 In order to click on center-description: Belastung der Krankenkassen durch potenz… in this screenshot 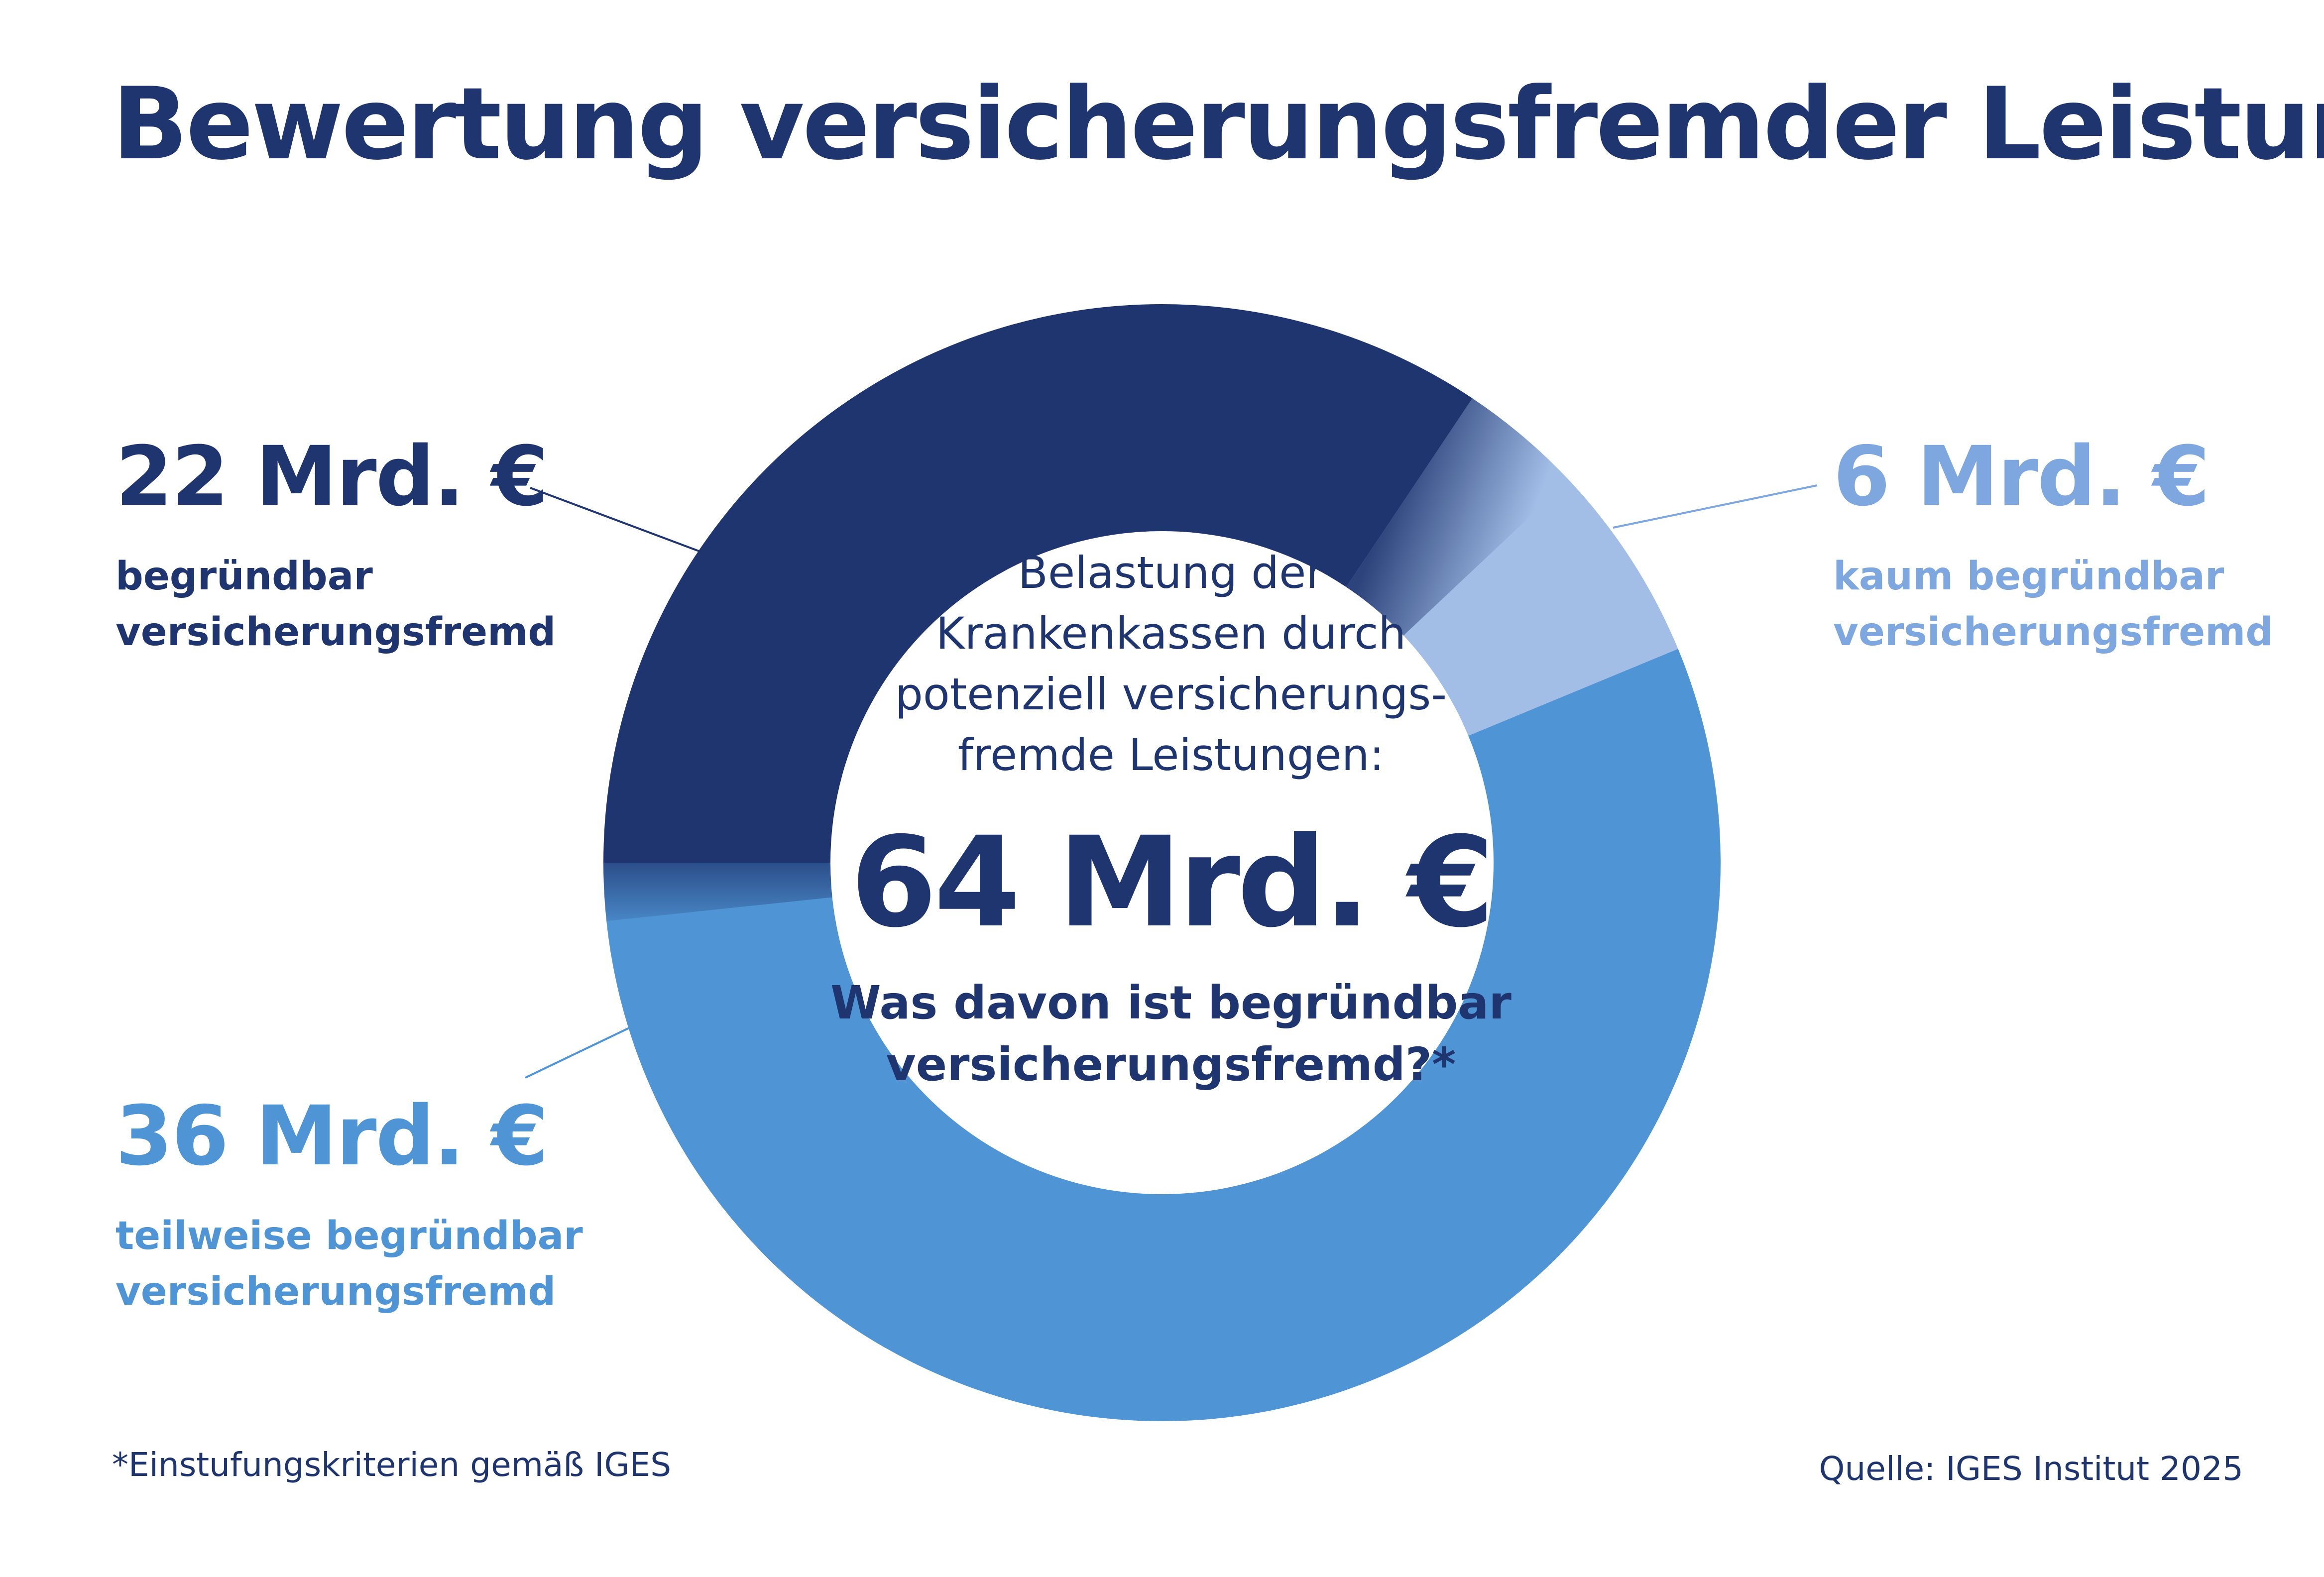, I will do `click(1171, 664)`.